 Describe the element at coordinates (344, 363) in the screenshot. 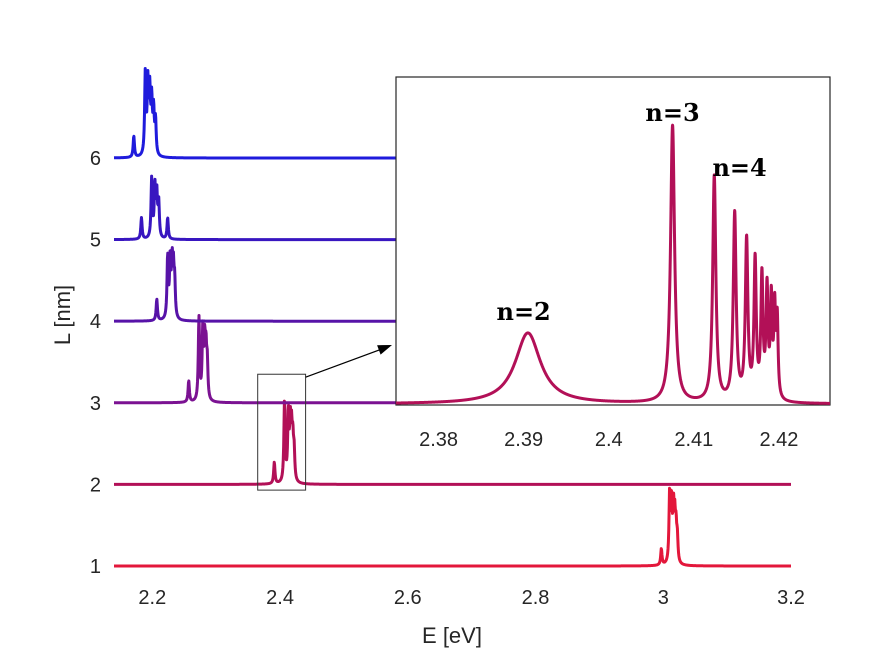

I see `zoom-arrow` at that location.